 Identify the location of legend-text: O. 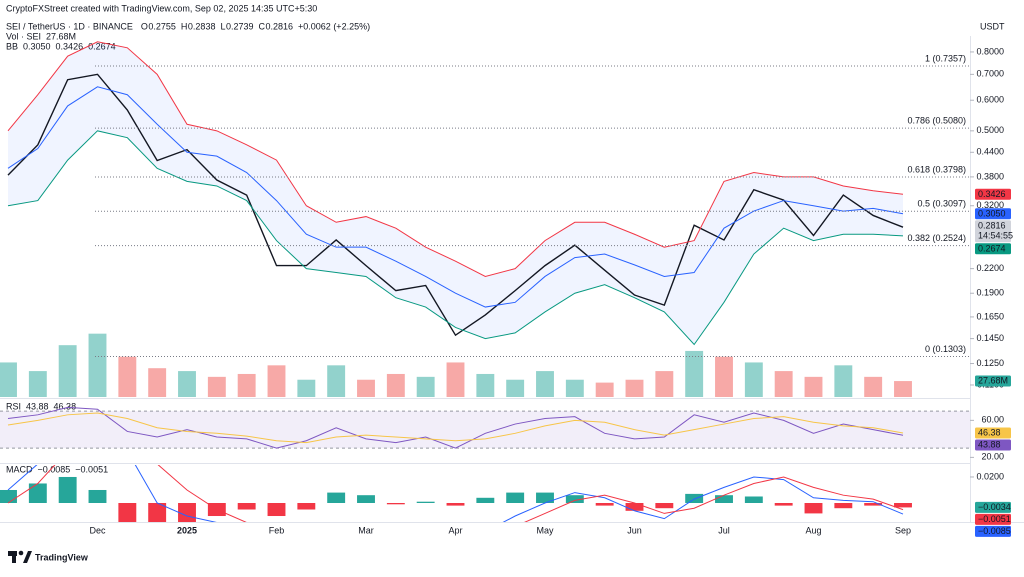
(144, 26).